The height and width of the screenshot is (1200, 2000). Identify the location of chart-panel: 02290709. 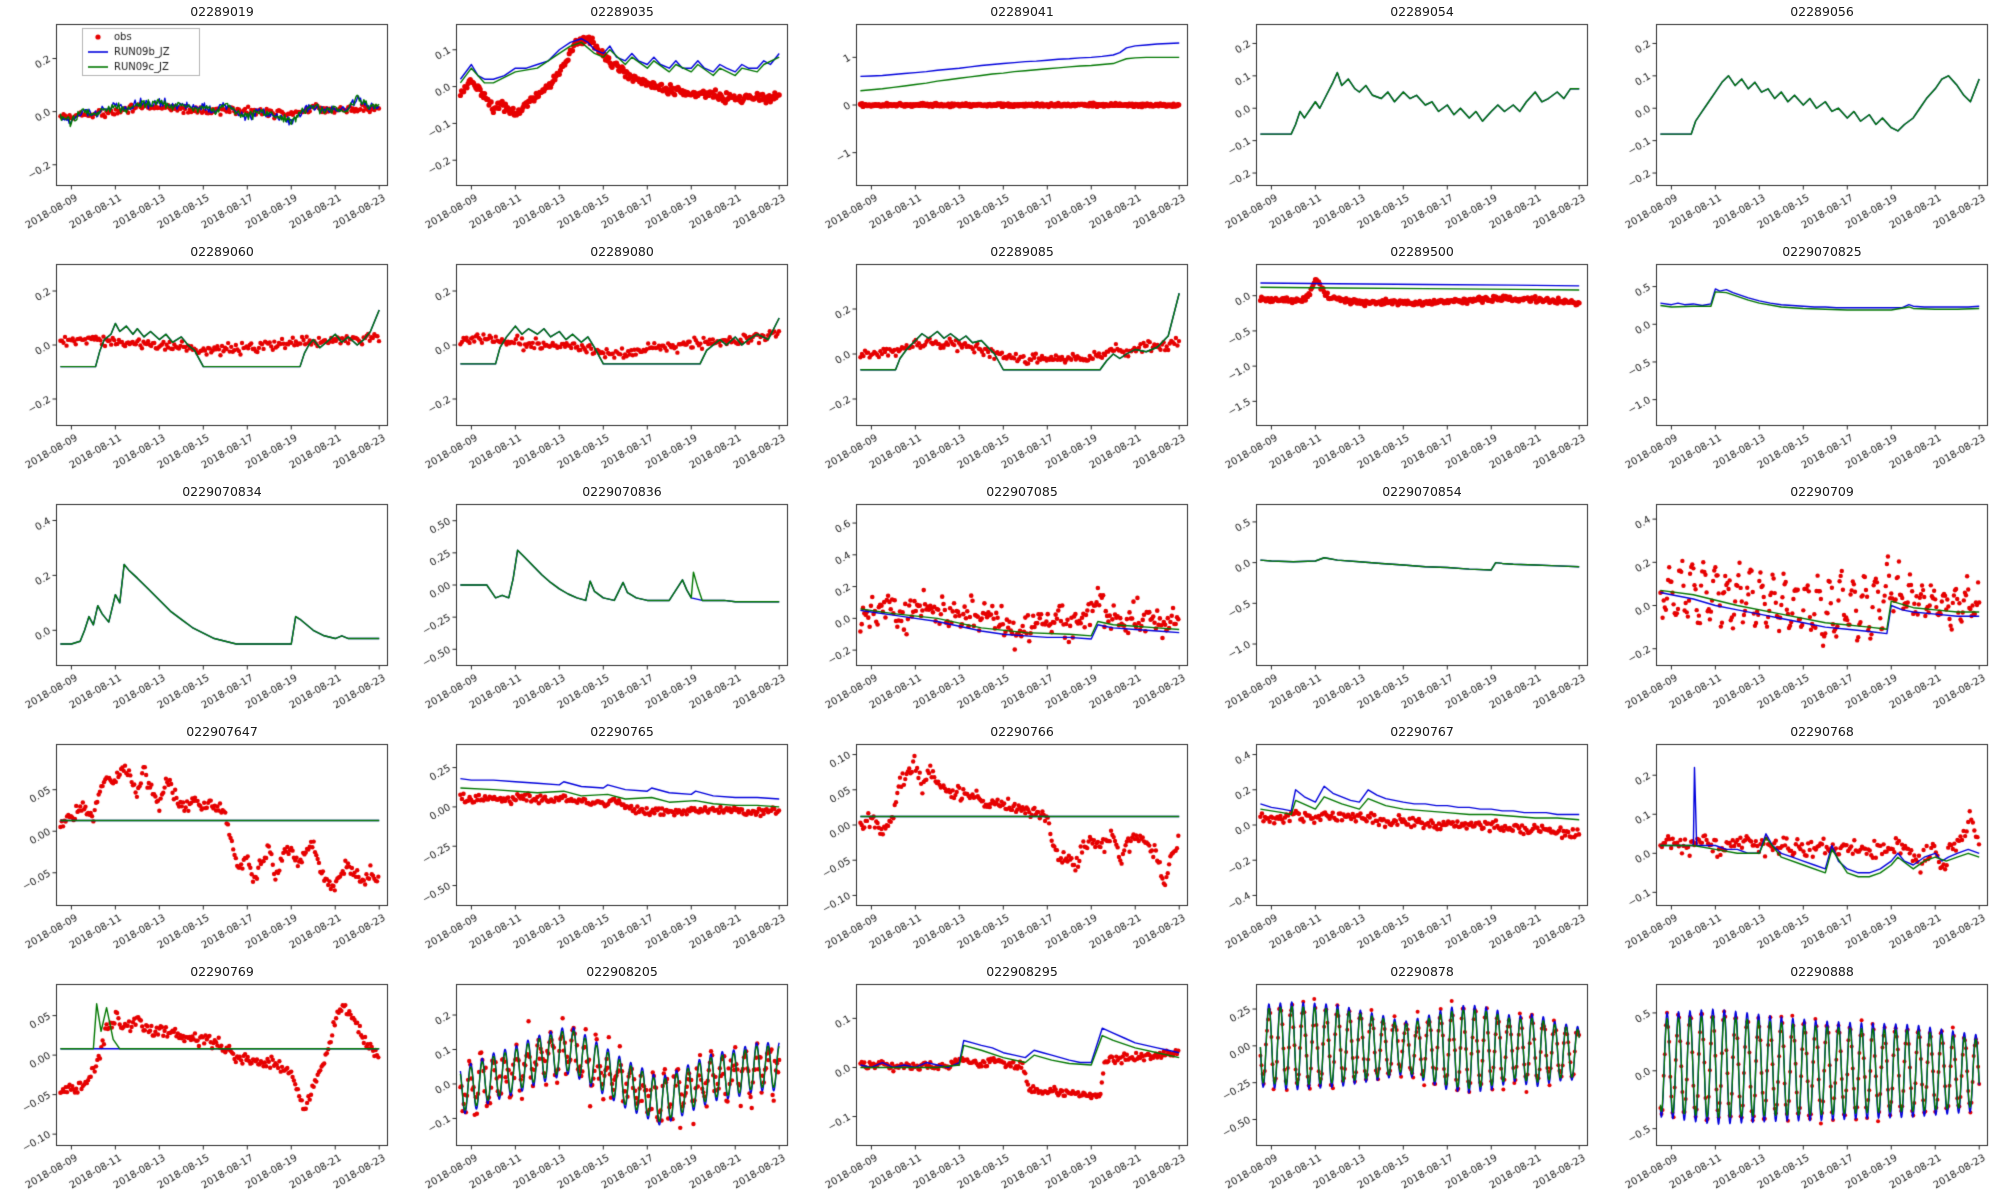
(1800, 600).